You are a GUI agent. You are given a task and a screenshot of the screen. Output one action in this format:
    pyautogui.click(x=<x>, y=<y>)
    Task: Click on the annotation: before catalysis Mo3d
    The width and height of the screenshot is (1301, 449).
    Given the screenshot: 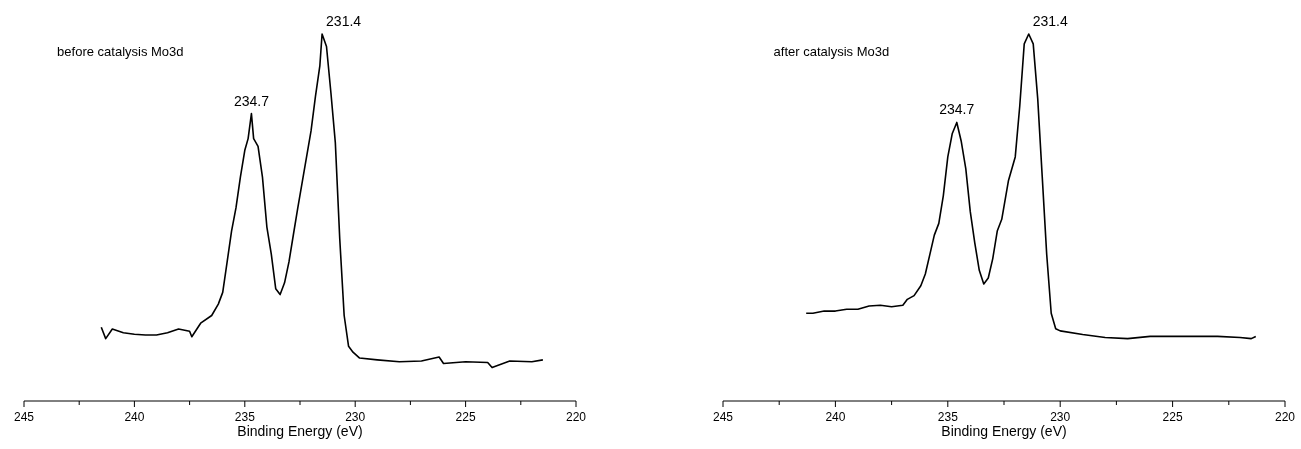 What is the action you would take?
    pyautogui.click(x=120, y=51)
    